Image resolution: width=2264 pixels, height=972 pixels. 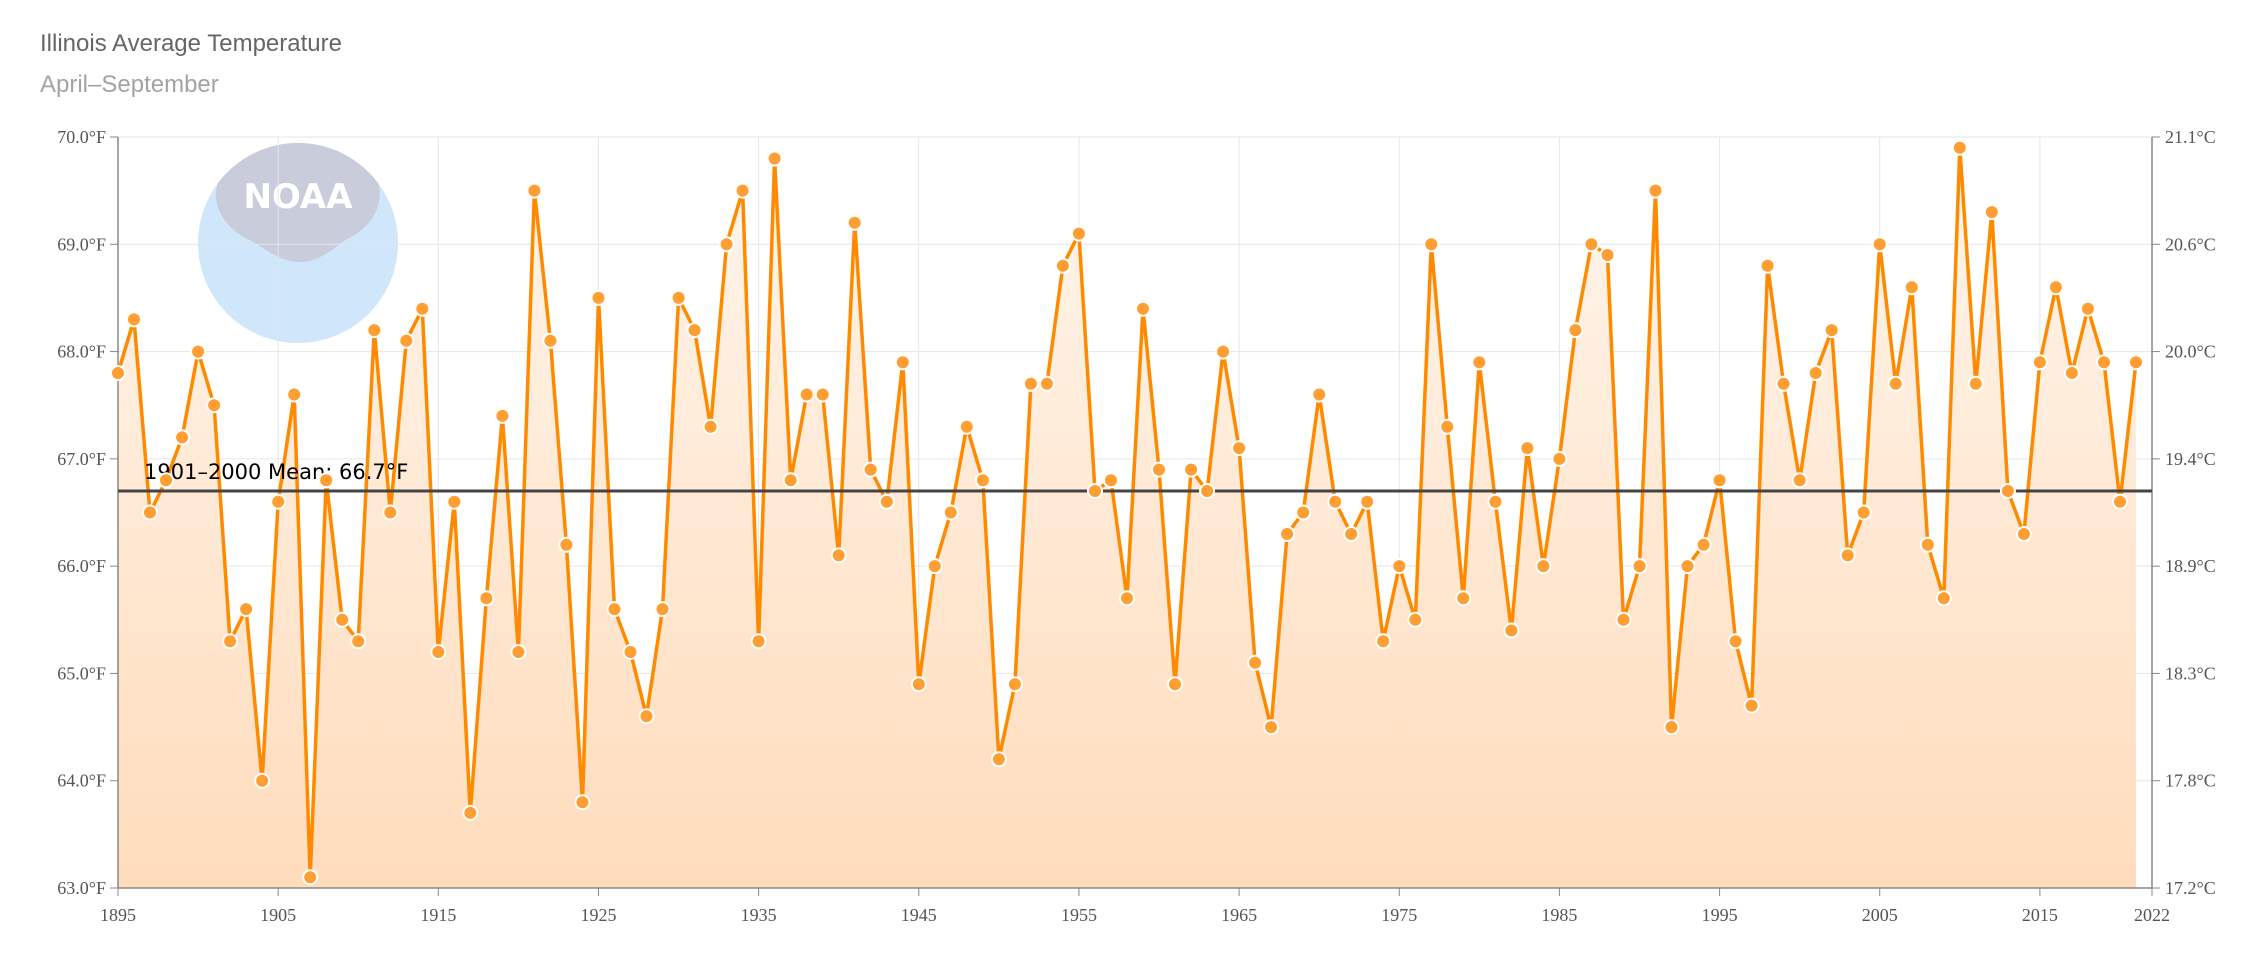 I want to click on data-point-1913, so click(x=406, y=340).